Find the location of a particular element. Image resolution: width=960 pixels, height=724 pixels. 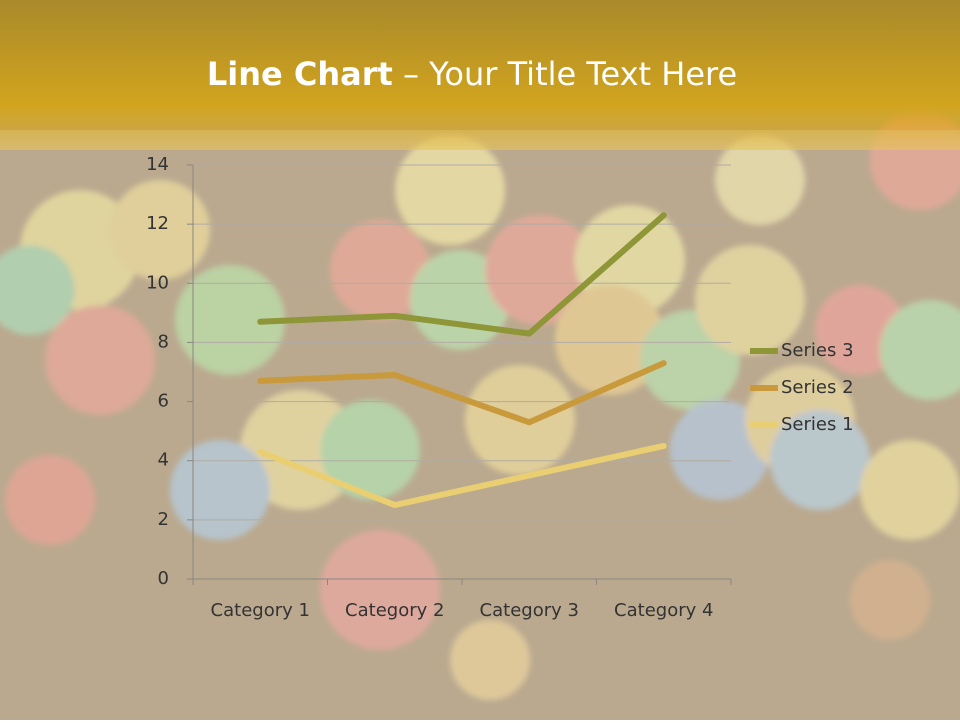

x-tick-label: Category 3 is located at coordinates (529, 610).